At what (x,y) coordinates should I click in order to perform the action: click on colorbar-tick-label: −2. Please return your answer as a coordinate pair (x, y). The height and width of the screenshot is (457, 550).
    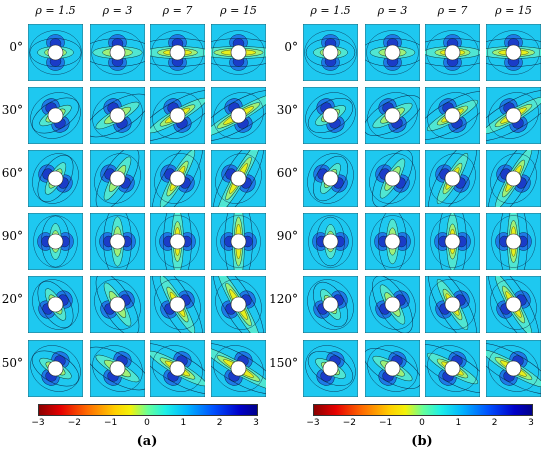
    Looking at the image, I should click on (74, 423).